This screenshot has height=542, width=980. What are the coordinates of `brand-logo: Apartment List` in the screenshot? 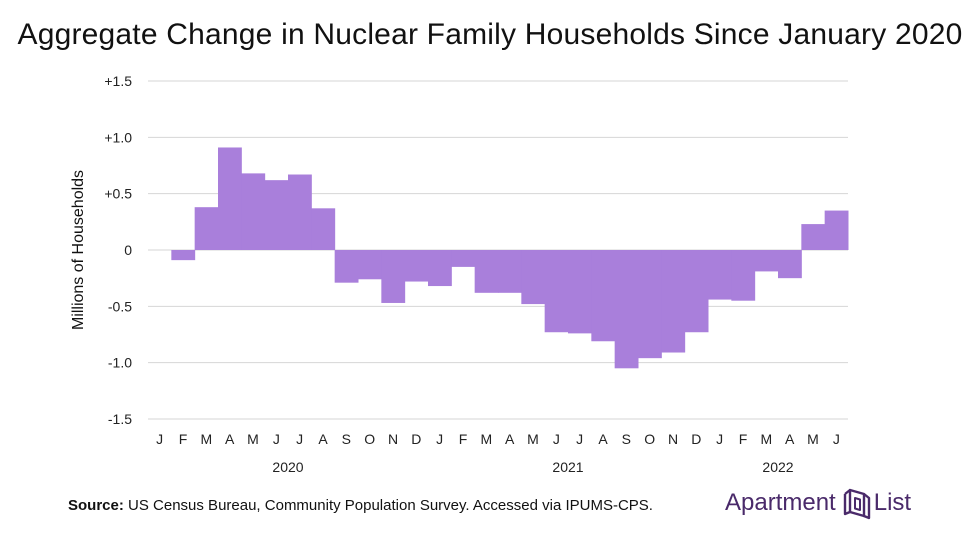 It's located at (818, 503).